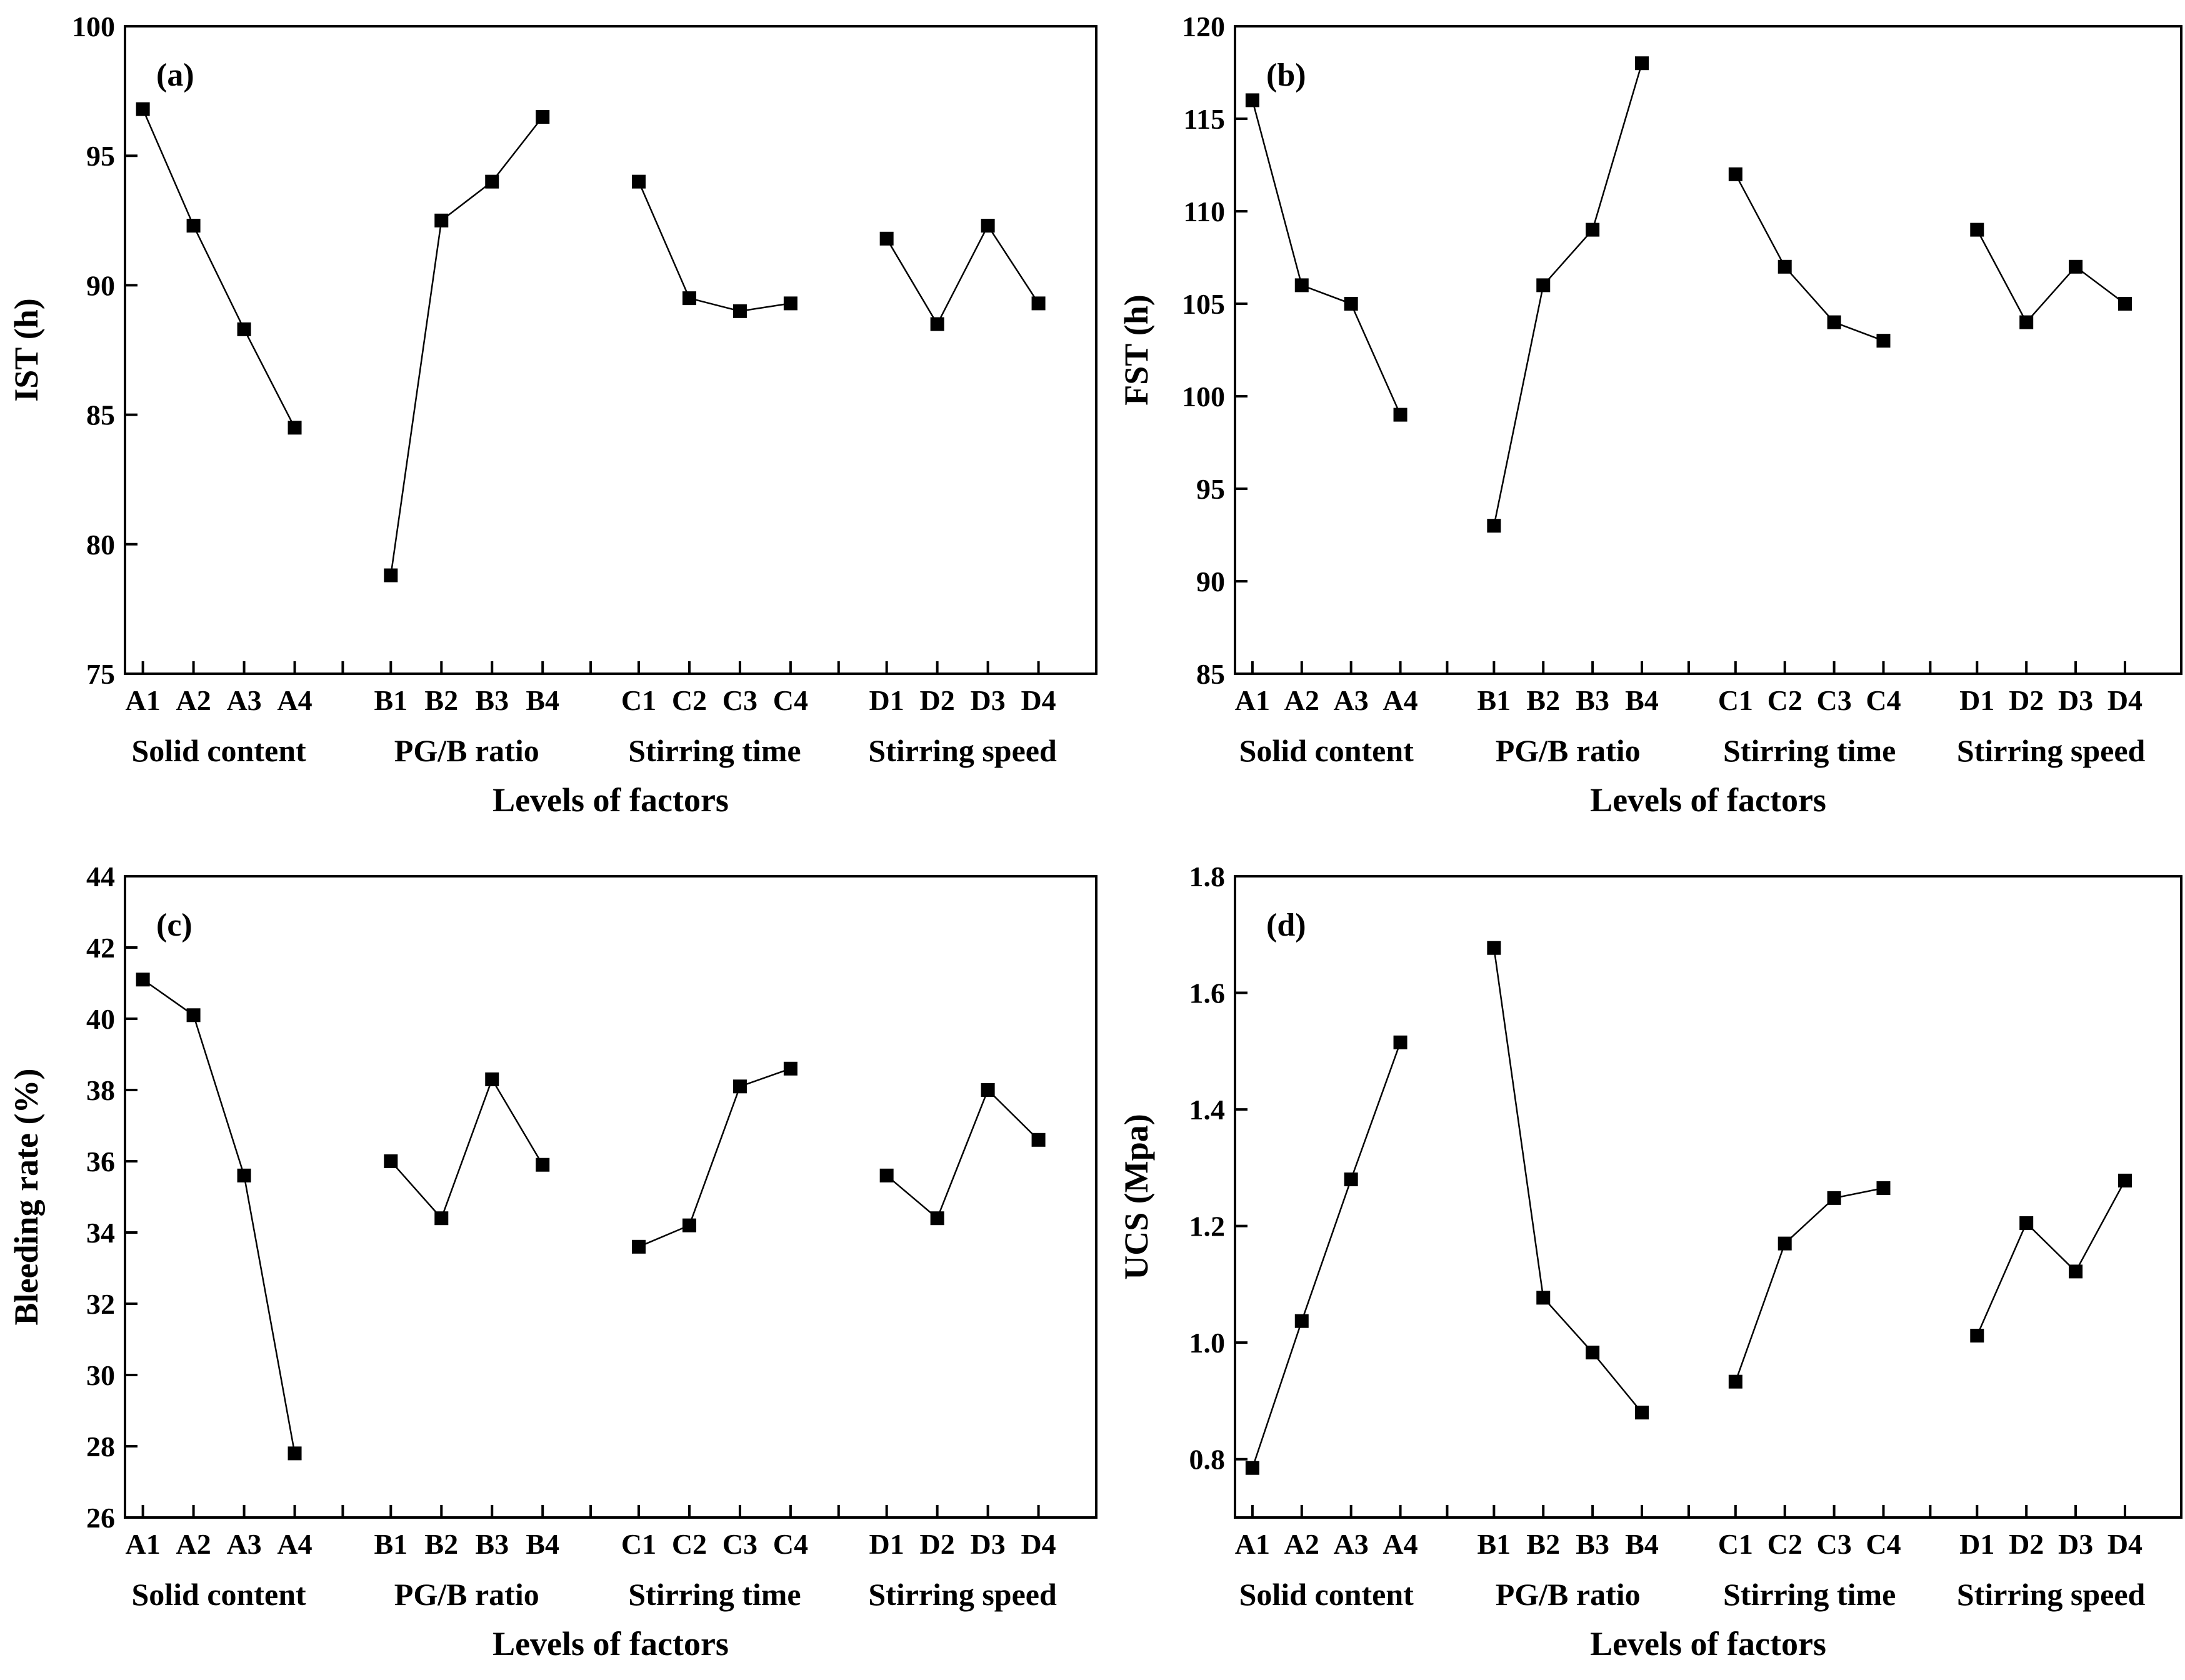 This screenshot has height=1680, width=2185. I want to click on panel-label: (c), so click(174, 926).